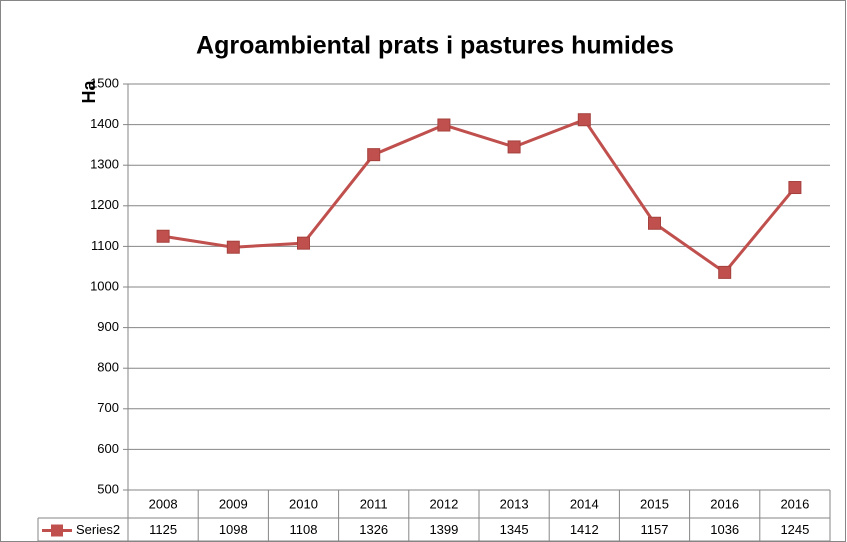 This screenshot has height=542, width=847. I want to click on y-tick-label: 1300, so click(104, 164).